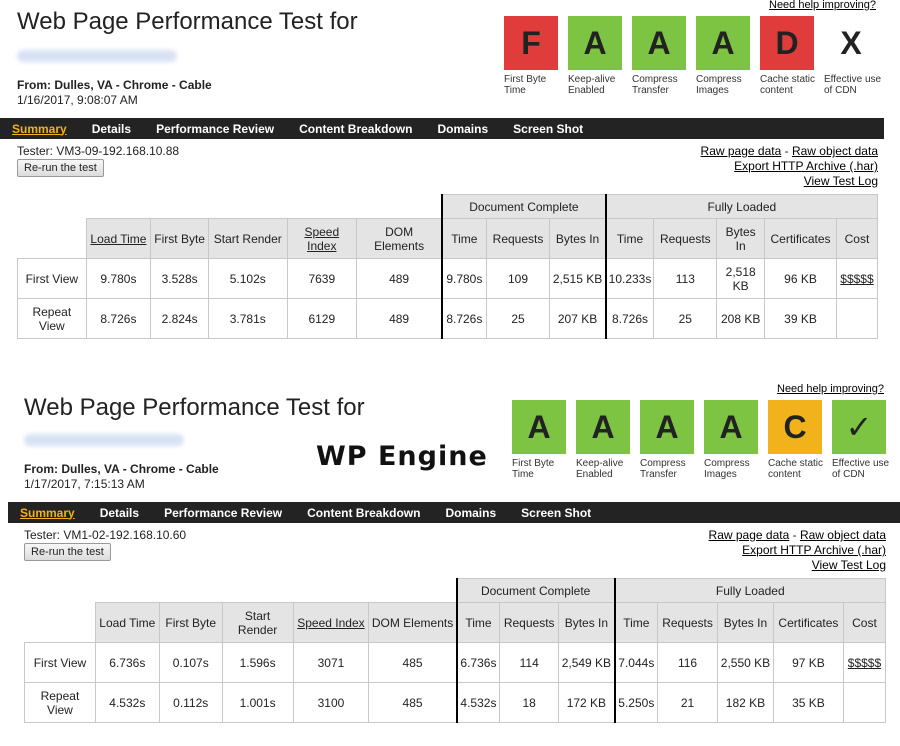 This screenshot has height=746, width=900. I want to click on col-first-byte: First Byte, so click(180, 238).